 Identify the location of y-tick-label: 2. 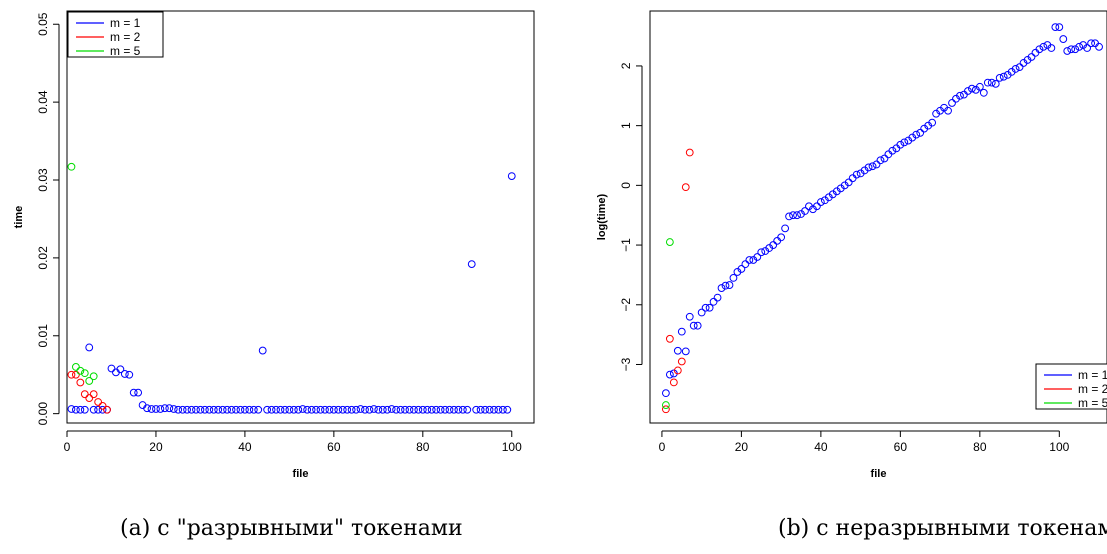
(626, 65).